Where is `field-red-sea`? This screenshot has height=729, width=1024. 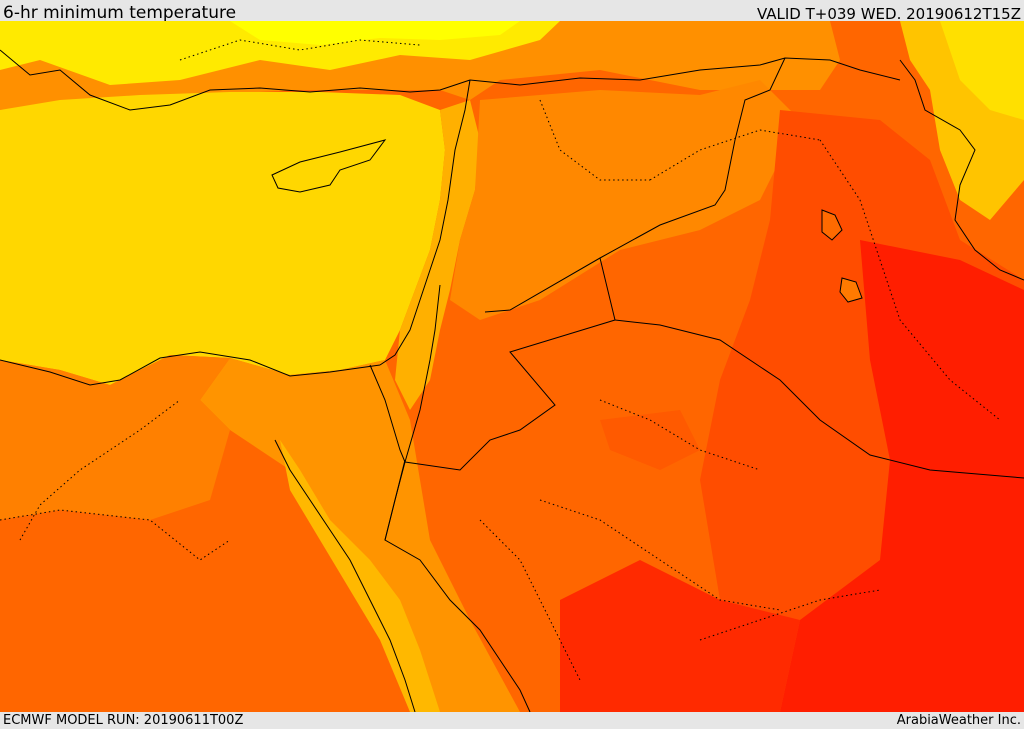
field-red-sea is located at coordinates (360, 576).